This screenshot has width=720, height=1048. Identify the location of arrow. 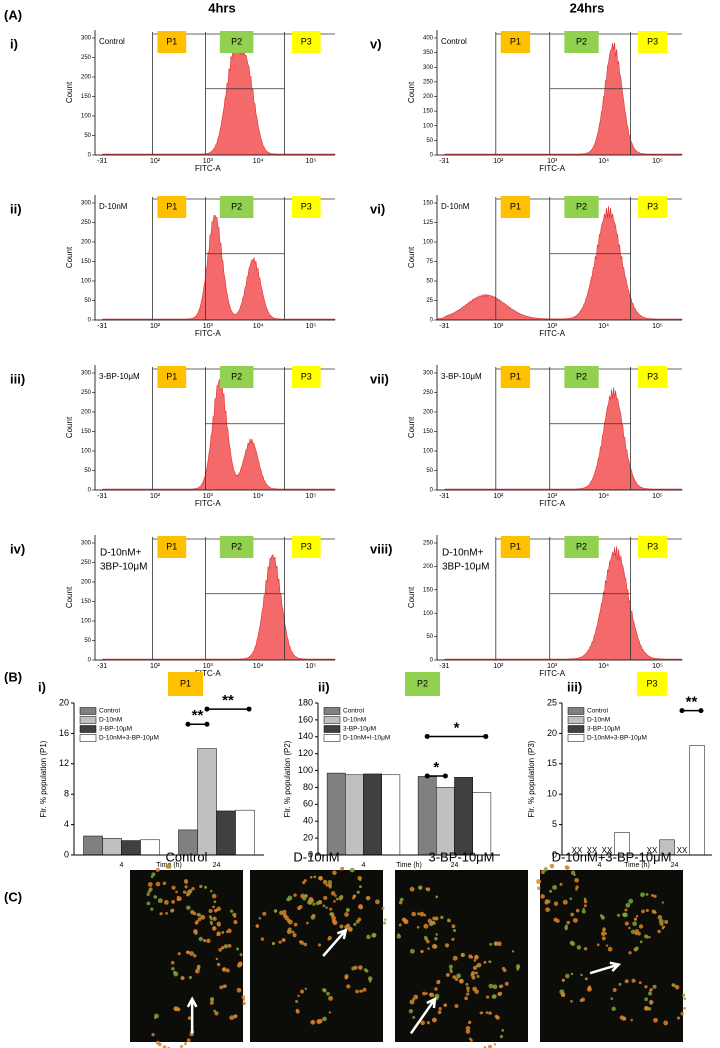
(604, 969).